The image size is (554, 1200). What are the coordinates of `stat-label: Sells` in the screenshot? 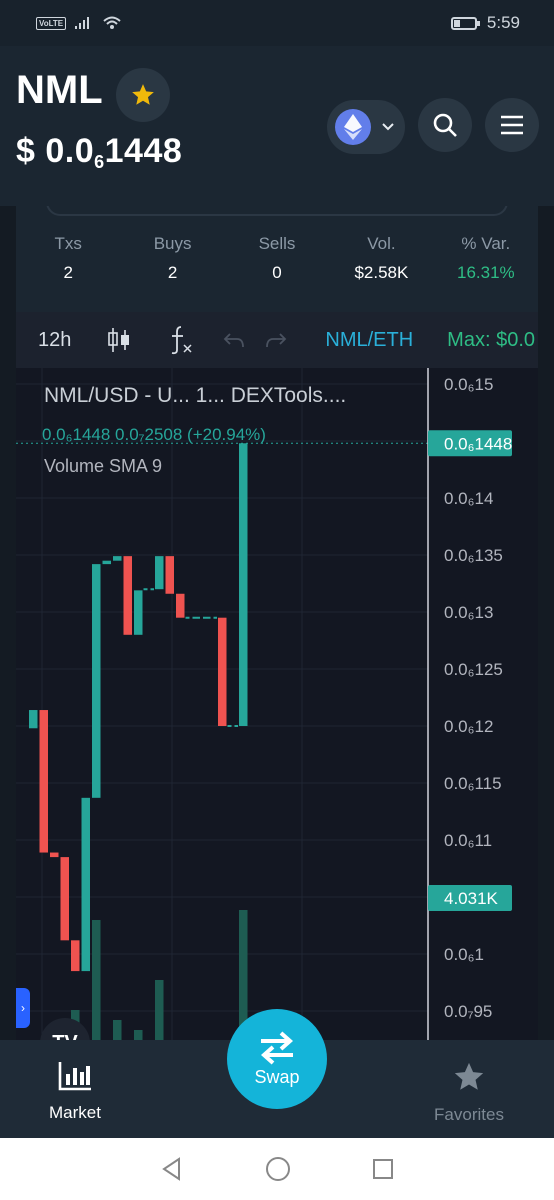 It's located at (277, 243).